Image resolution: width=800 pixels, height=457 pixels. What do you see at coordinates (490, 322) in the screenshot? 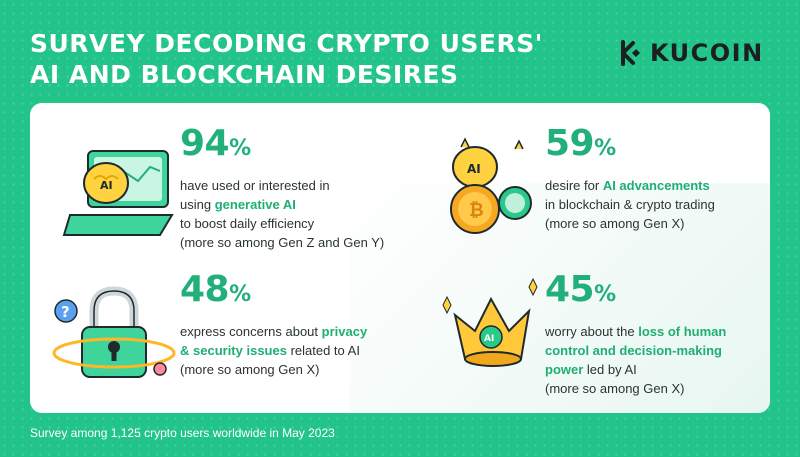
I see `ai-crown-icon: AI` at bounding box center [490, 322].